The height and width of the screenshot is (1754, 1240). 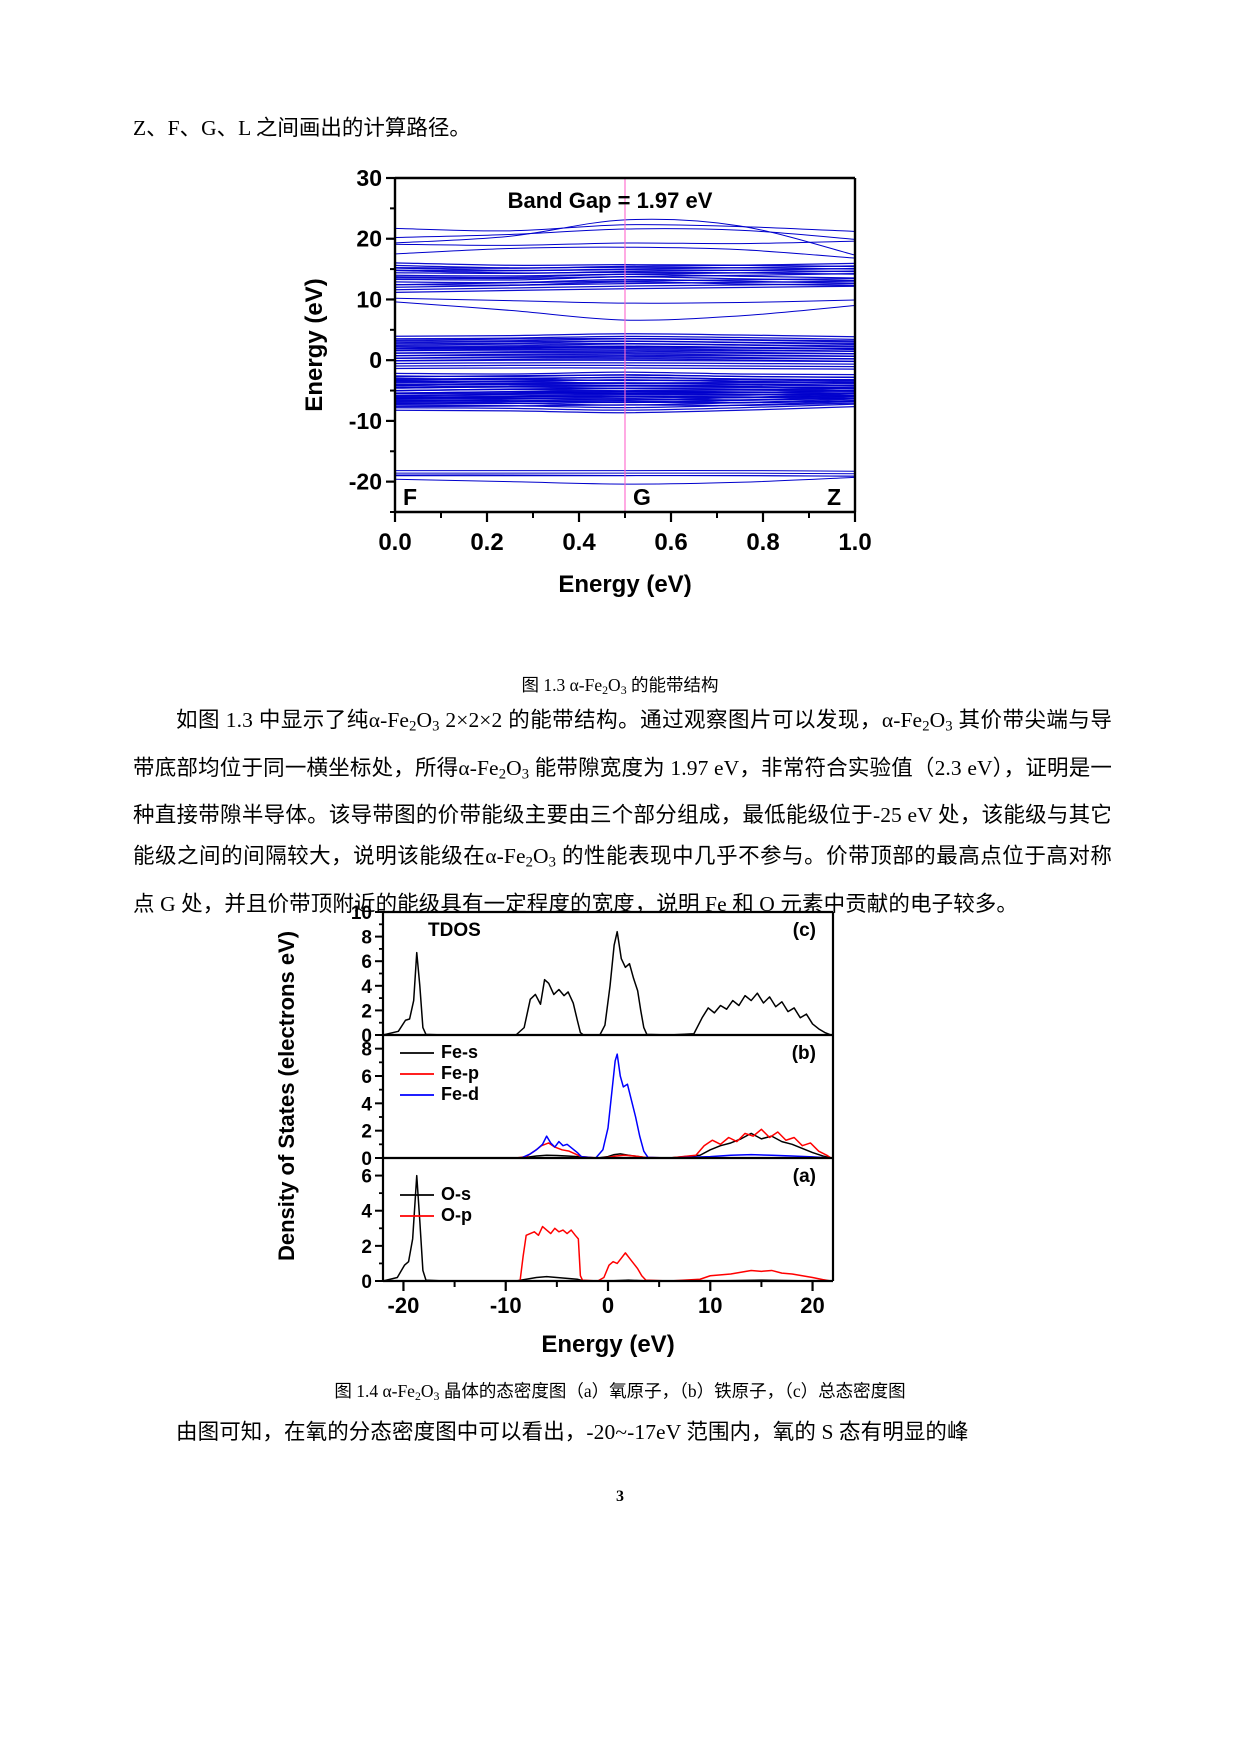 What do you see at coordinates (460, 1094) in the screenshot?
I see `svg-text: Fe-d` at bounding box center [460, 1094].